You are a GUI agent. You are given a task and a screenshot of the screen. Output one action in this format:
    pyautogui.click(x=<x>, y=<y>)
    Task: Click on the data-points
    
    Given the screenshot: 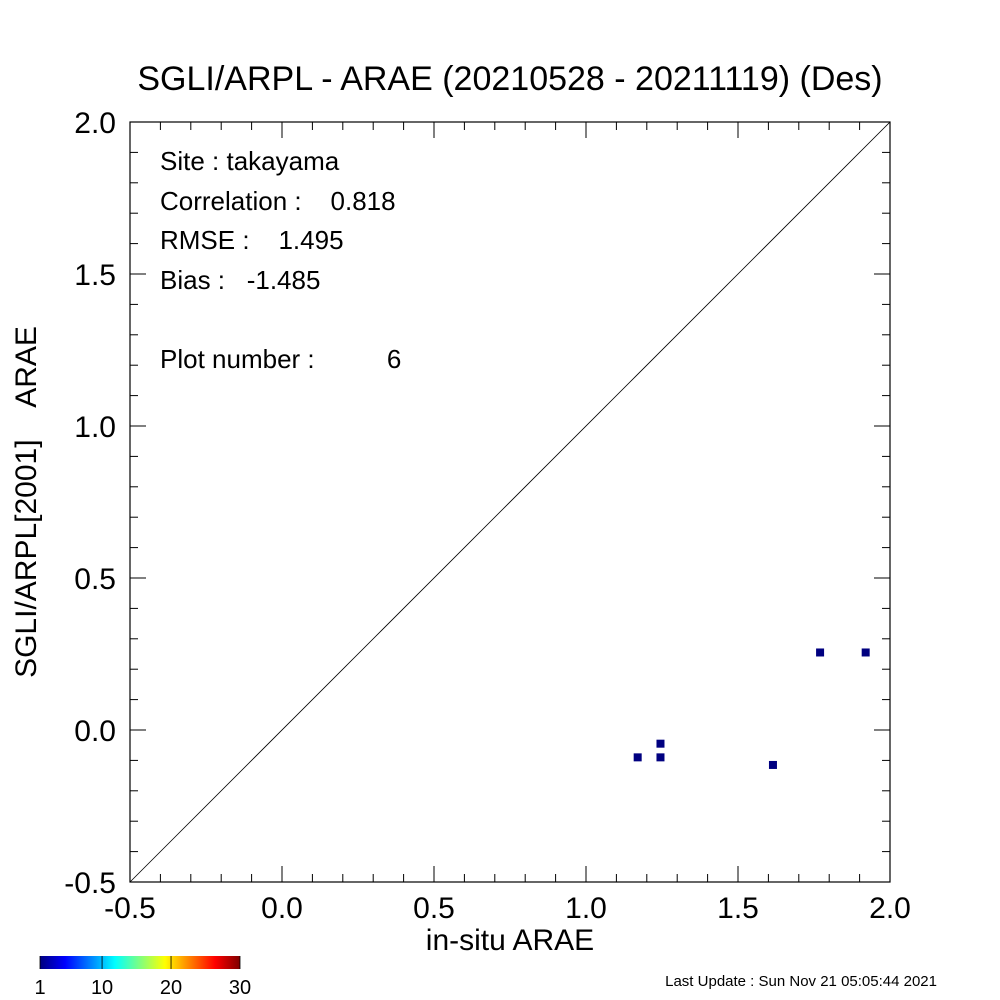 What is the action you would take?
    pyautogui.click(x=751, y=708)
    